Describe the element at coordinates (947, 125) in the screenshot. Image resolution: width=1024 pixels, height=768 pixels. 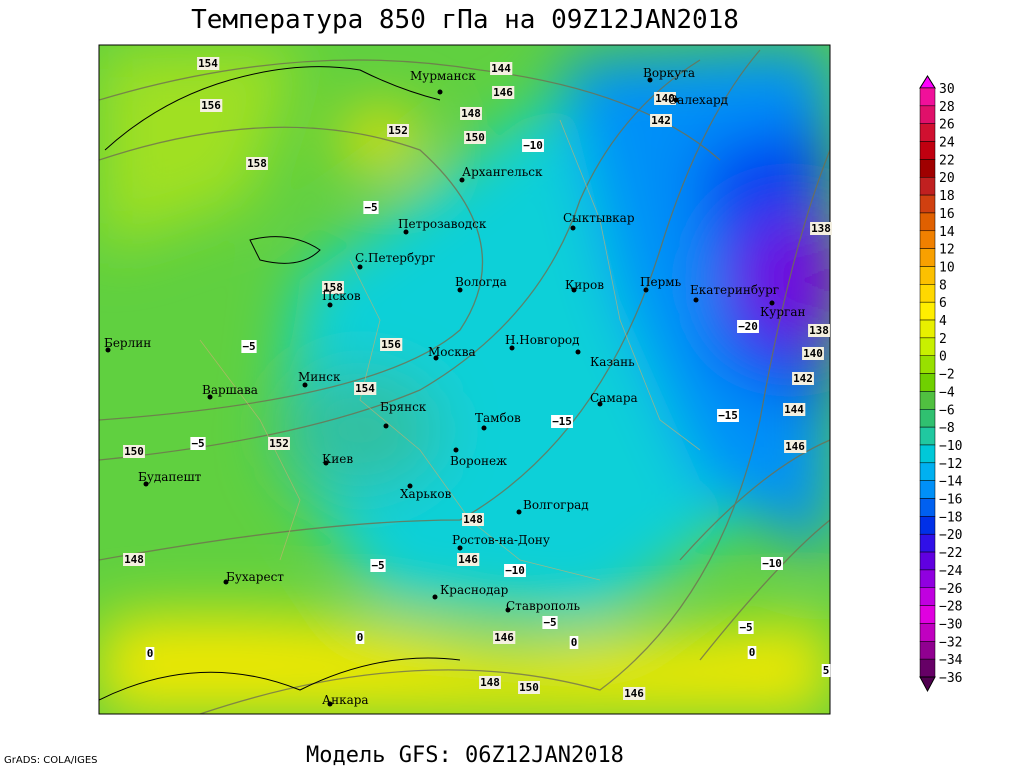
I see `colorbar-label: 26` at that location.